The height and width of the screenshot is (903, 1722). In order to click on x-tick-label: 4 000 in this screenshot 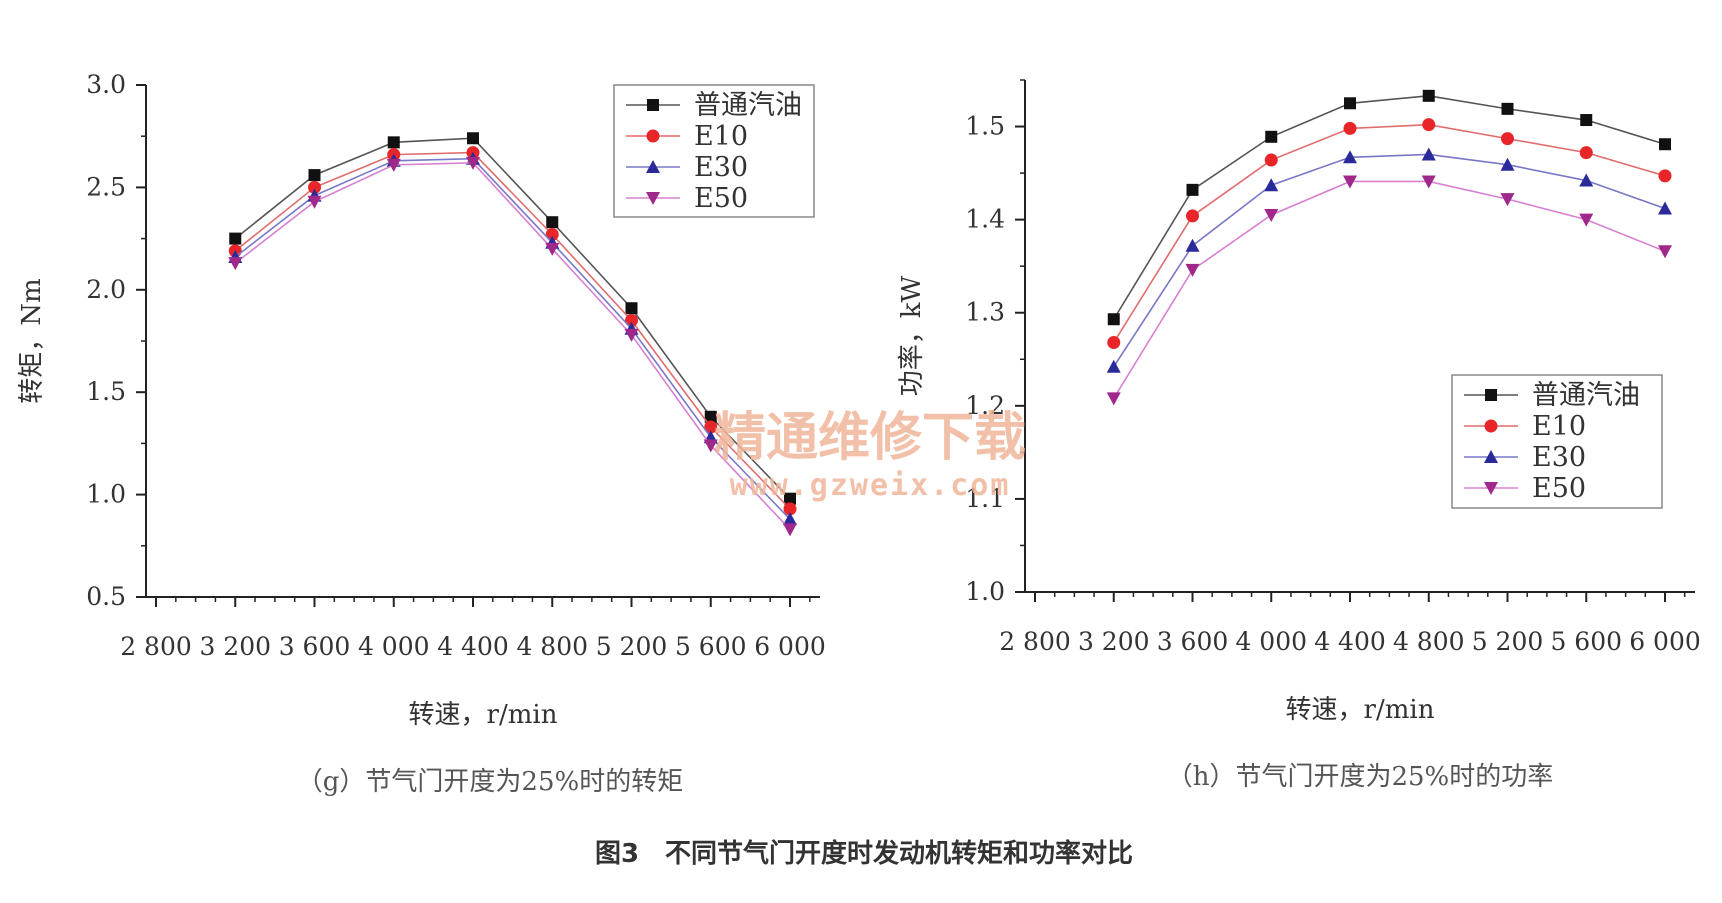, I will do `click(394, 646)`.